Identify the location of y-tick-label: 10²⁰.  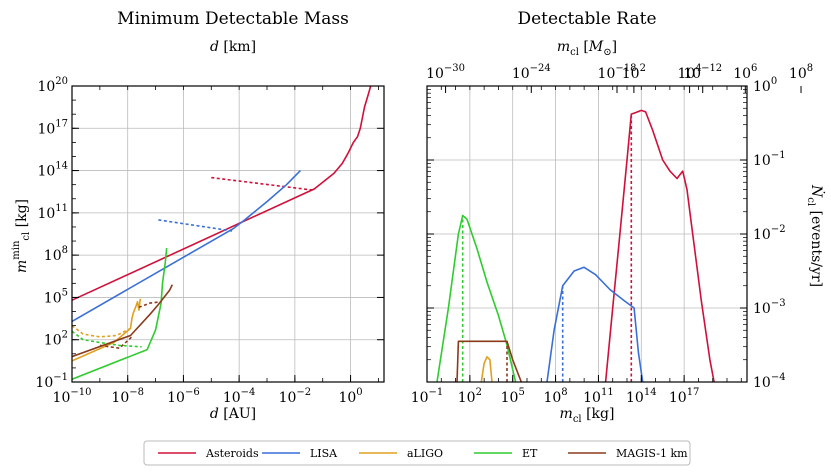
(52, 85).